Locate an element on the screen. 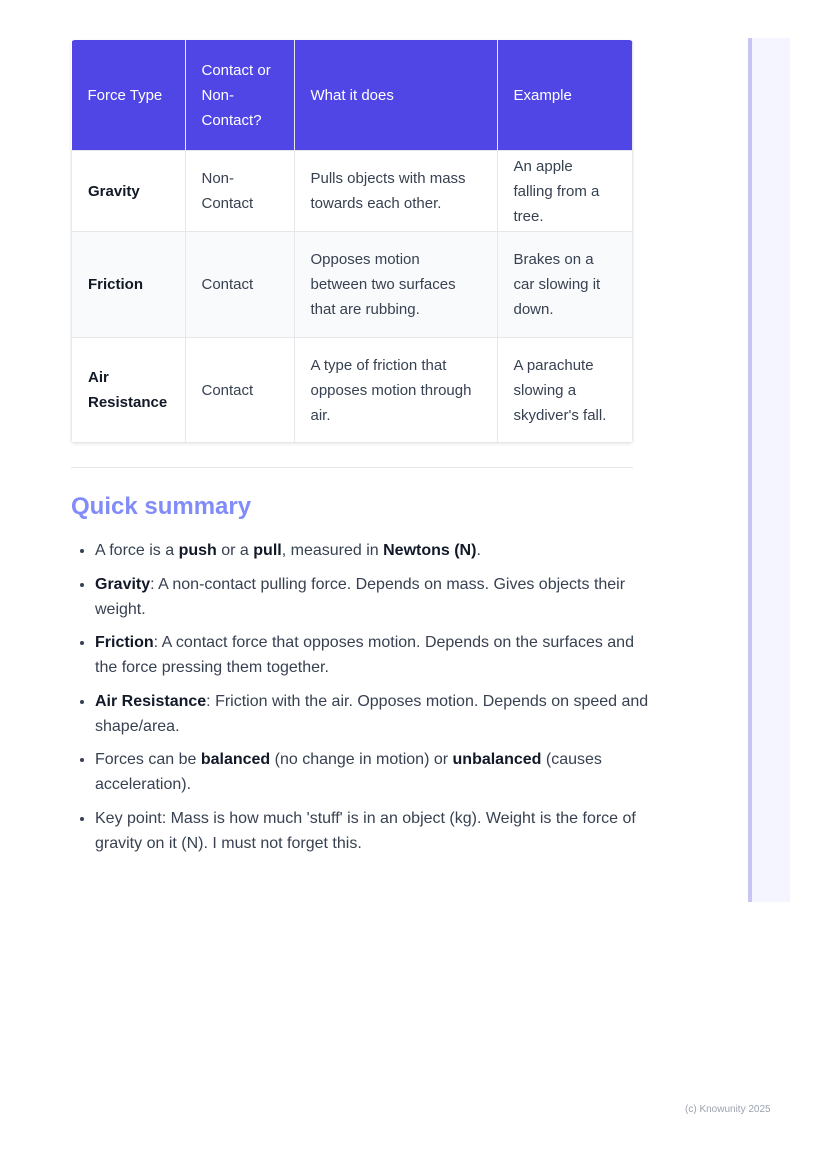 This screenshot has width=828, height=1171. bold-text: Air Resistance is located at coordinates (151, 701).